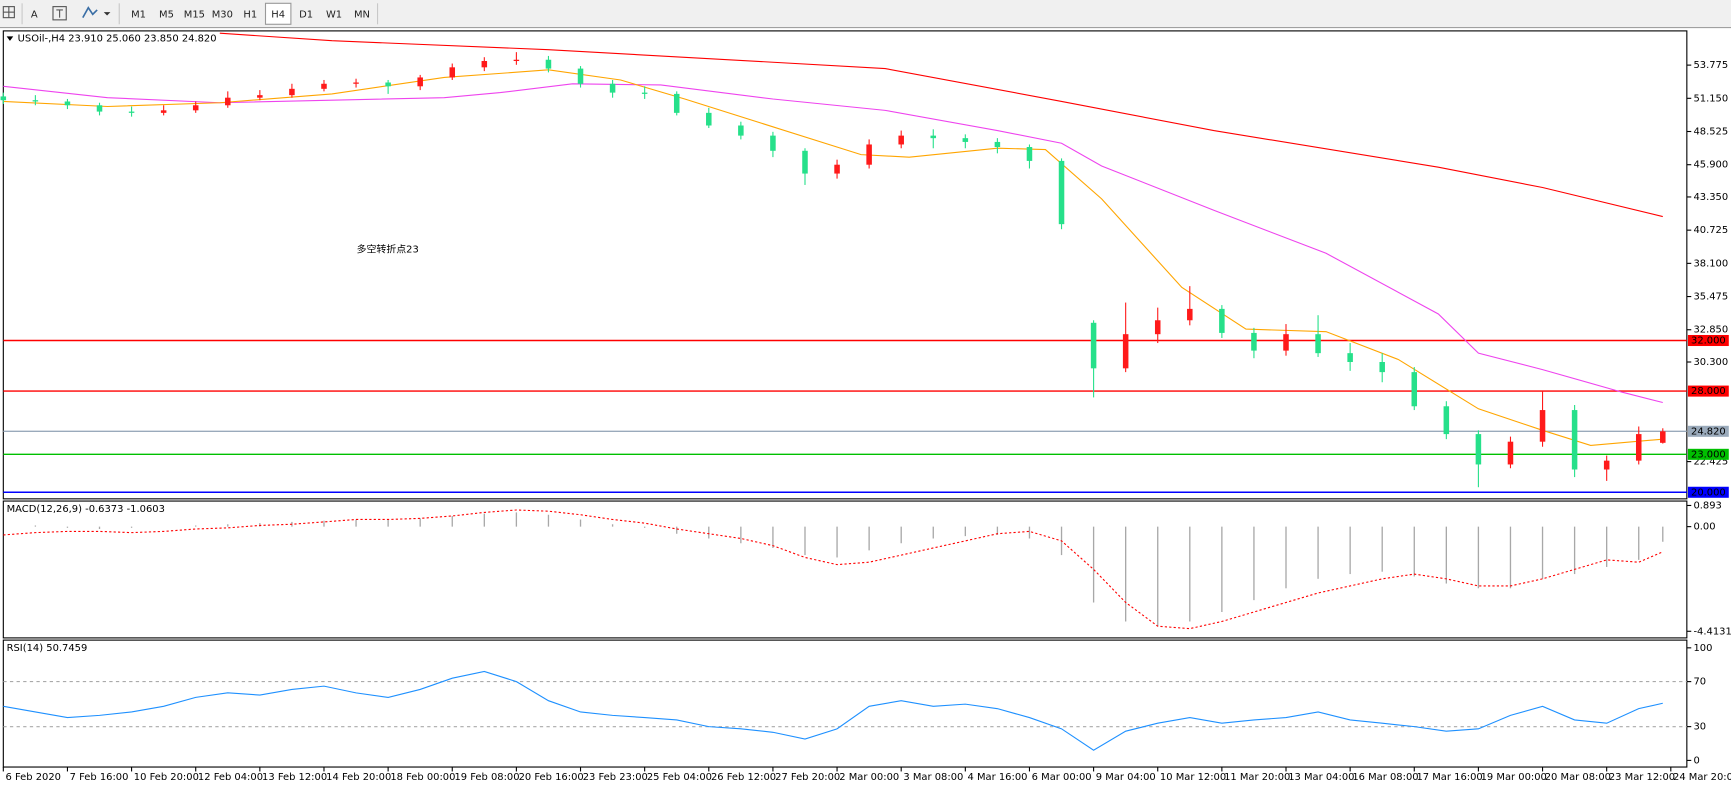  What do you see at coordinates (1062, 777) in the screenshot?
I see `x-tick-label: 6 Mar 00:00` at bounding box center [1062, 777].